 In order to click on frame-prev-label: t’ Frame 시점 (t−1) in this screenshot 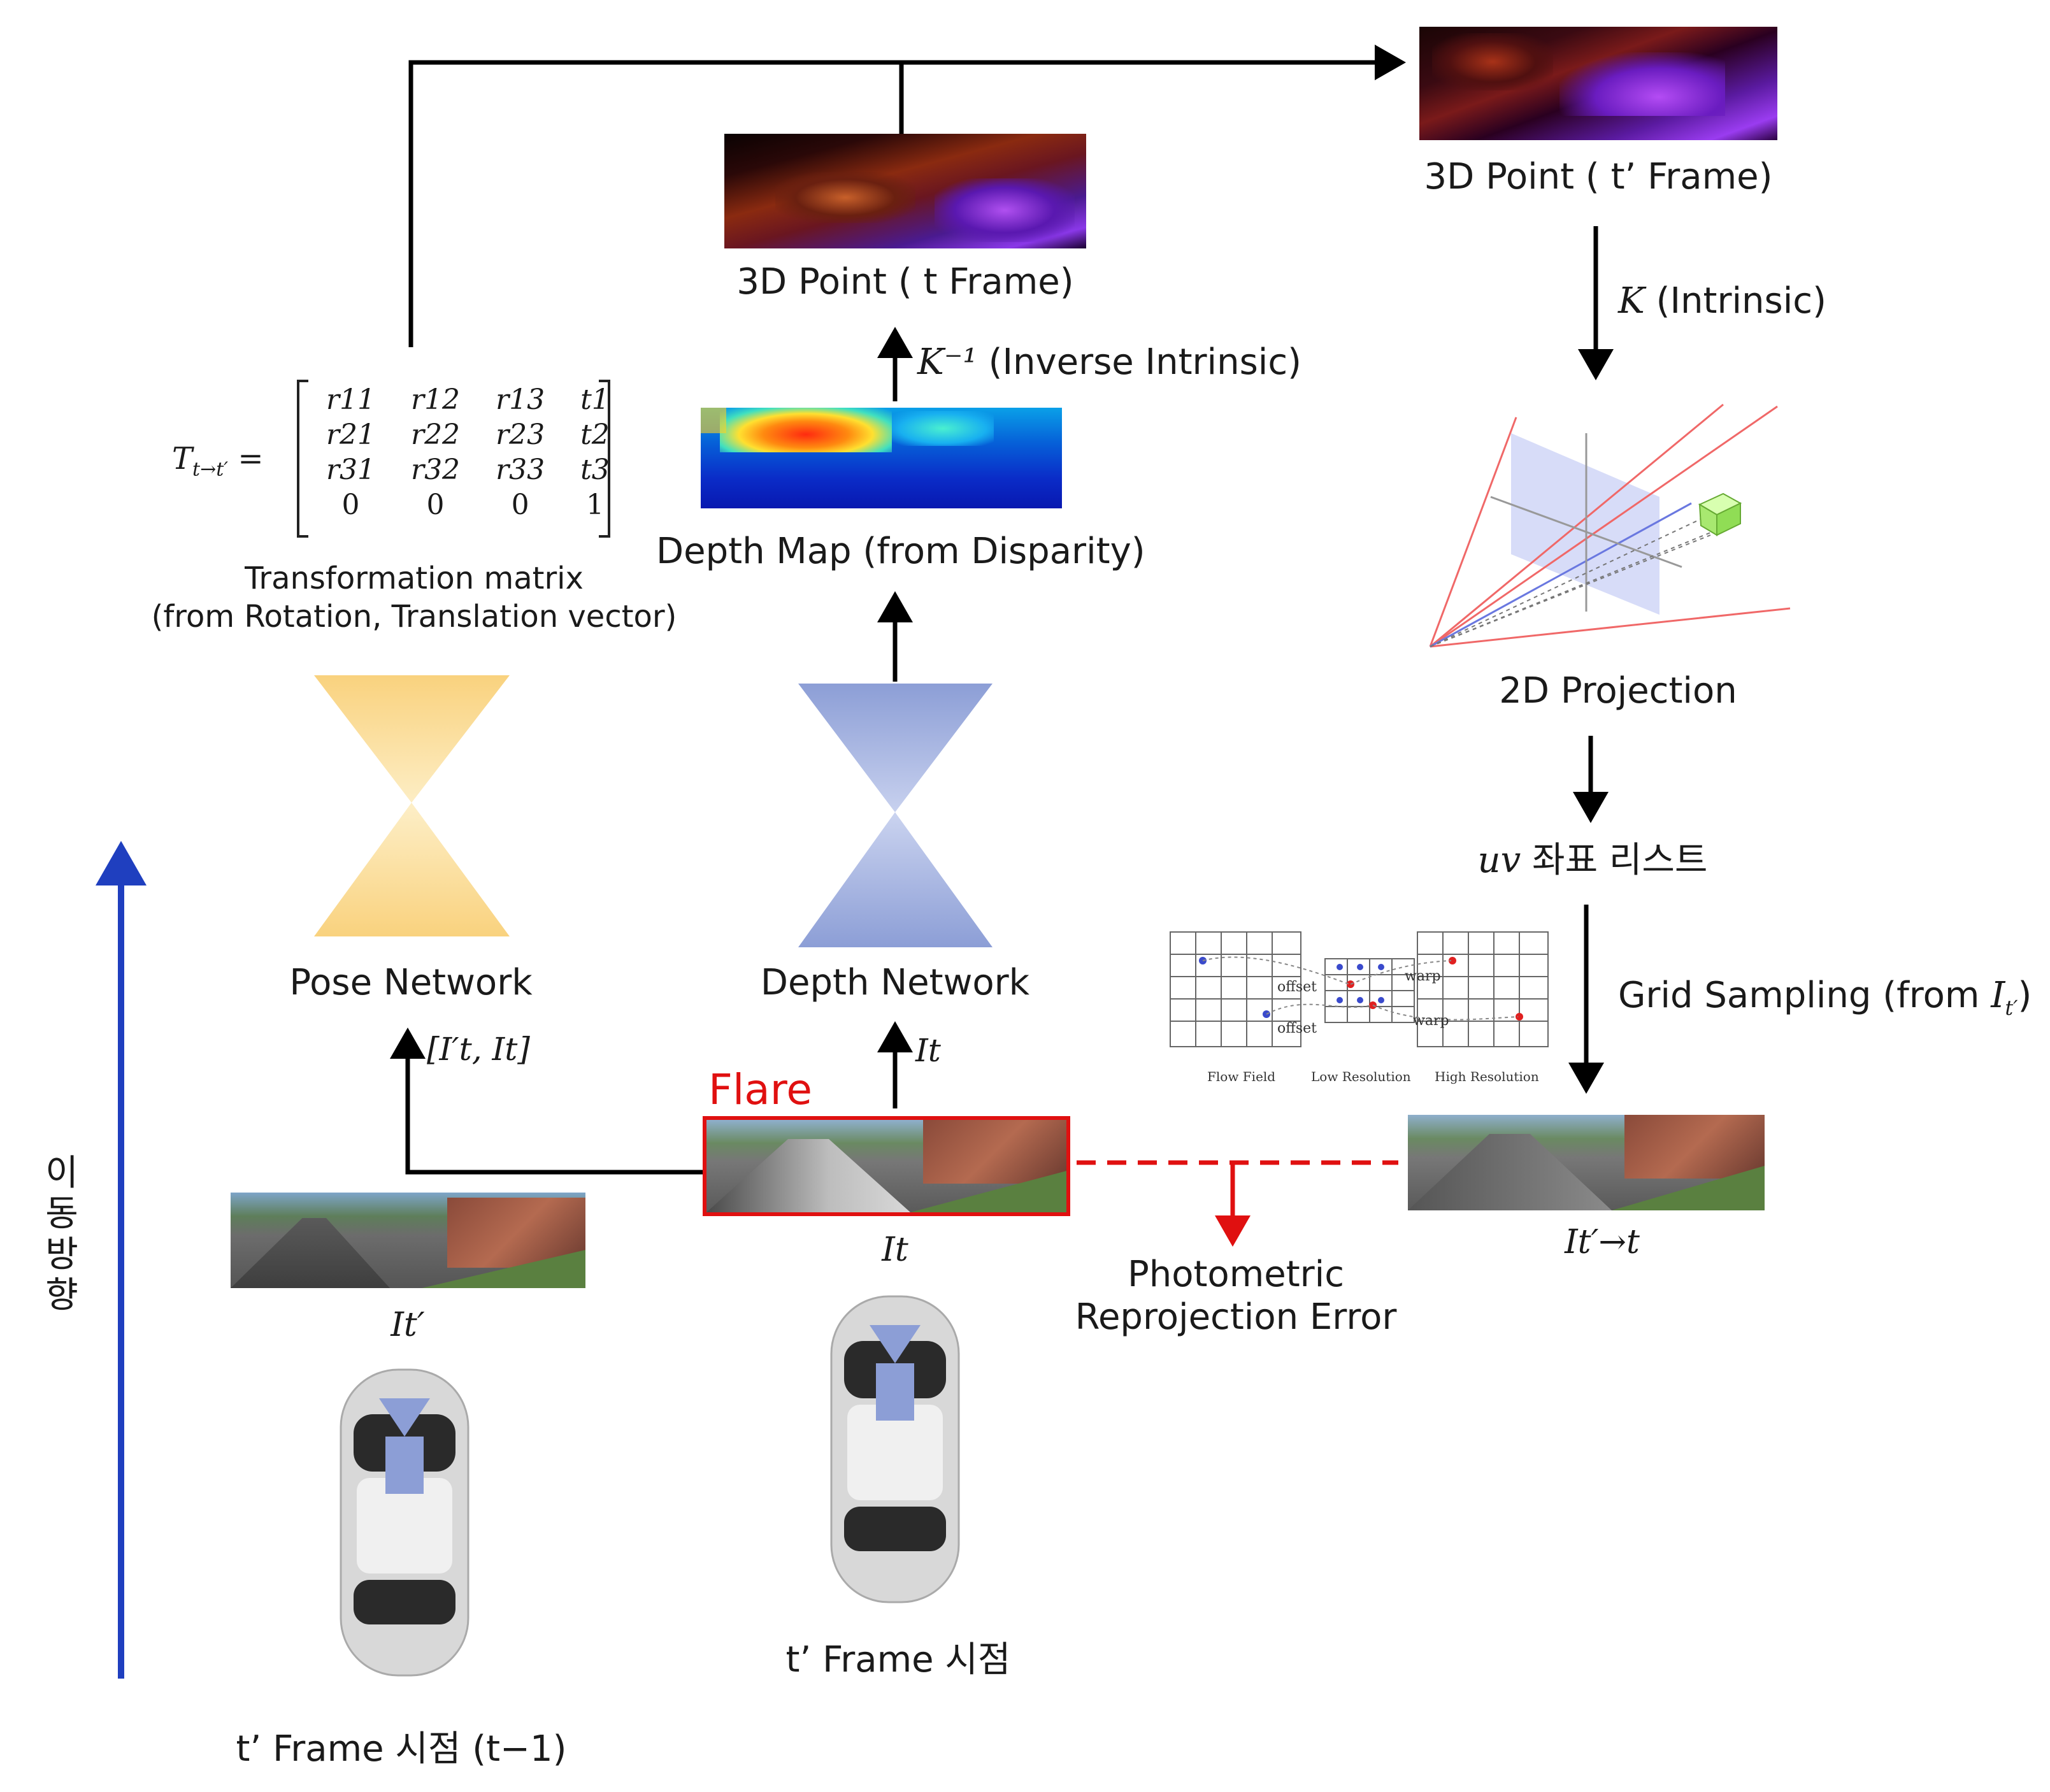, I will do `click(401, 1749)`.